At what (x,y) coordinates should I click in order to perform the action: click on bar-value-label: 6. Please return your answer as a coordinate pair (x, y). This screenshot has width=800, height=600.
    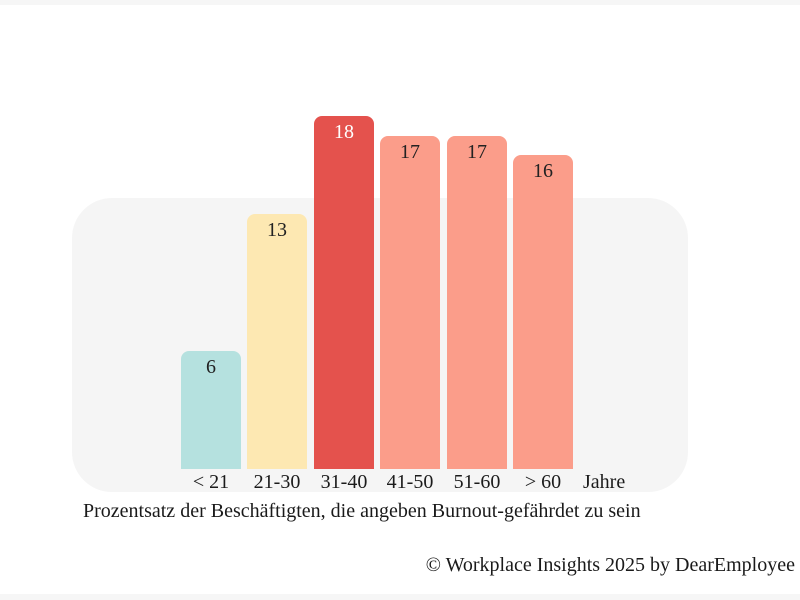
    Looking at the image, I should click on (211, 367).